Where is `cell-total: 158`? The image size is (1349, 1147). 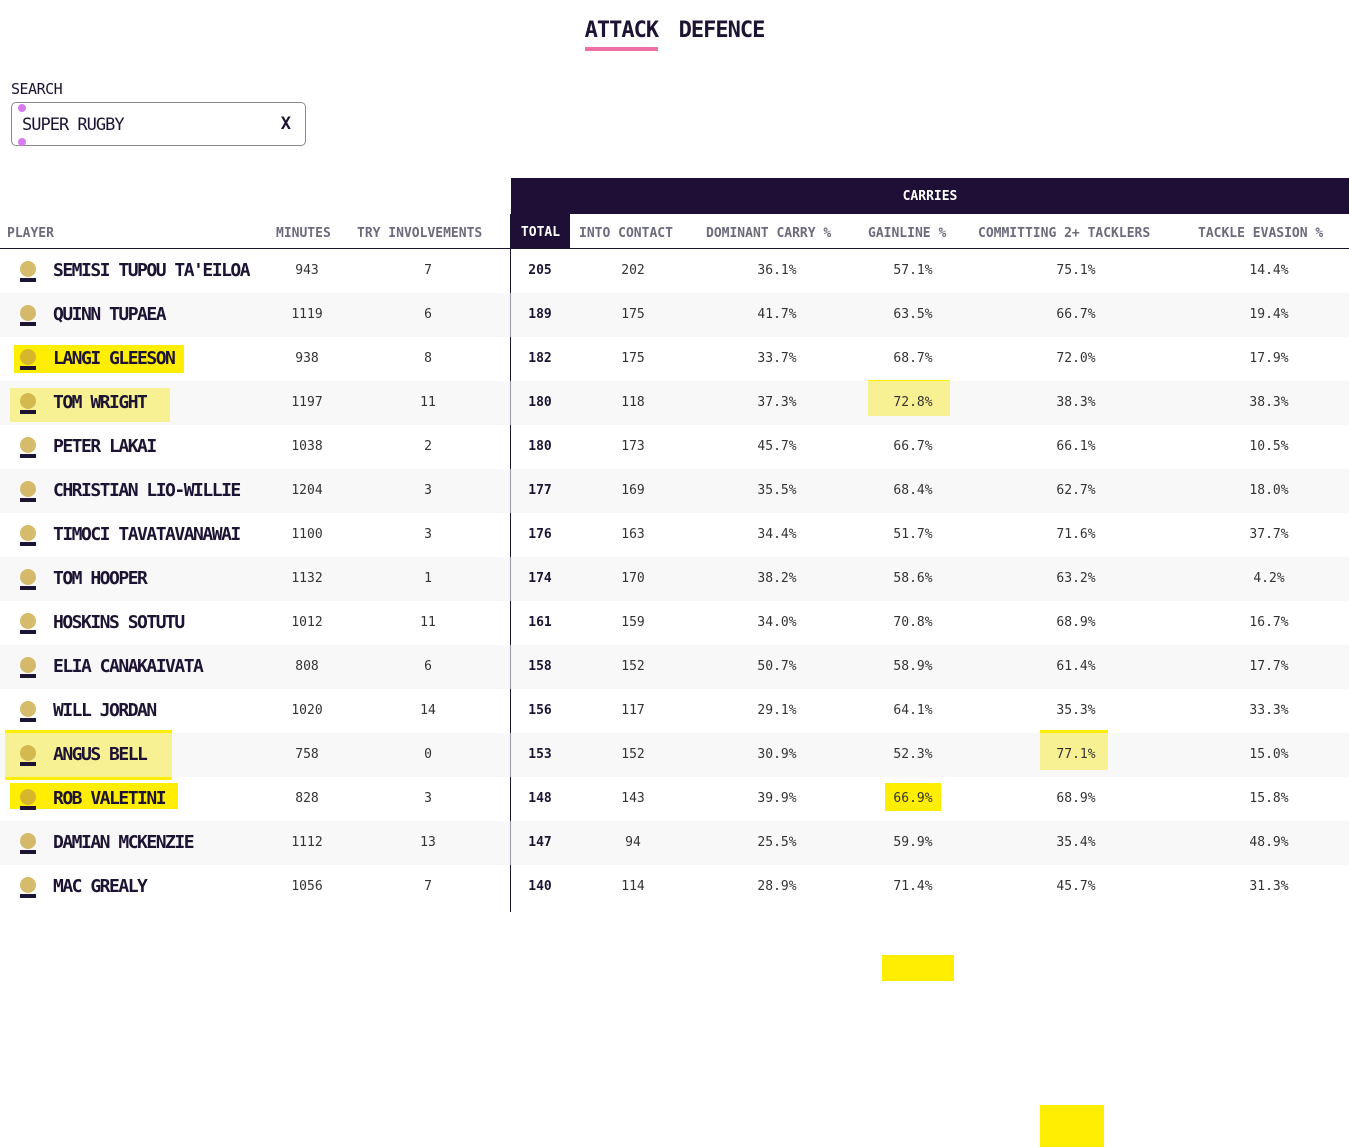 cell-total: 158 is located at coordinates (540, 666).